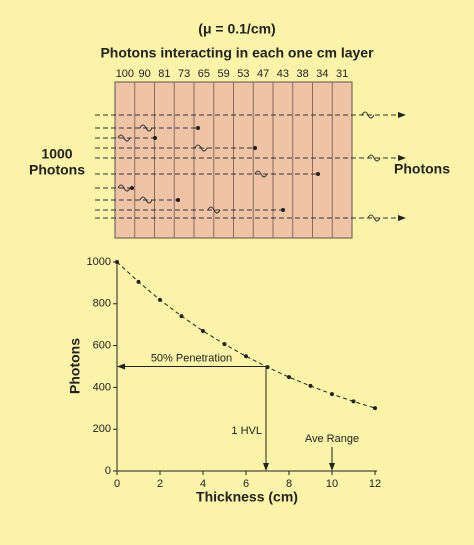 The image size is (474, 545). What do you see at coordinates (332, 484) in the screenshot?
I see `x-tick-label: 10` at bounding box center [332, 484].